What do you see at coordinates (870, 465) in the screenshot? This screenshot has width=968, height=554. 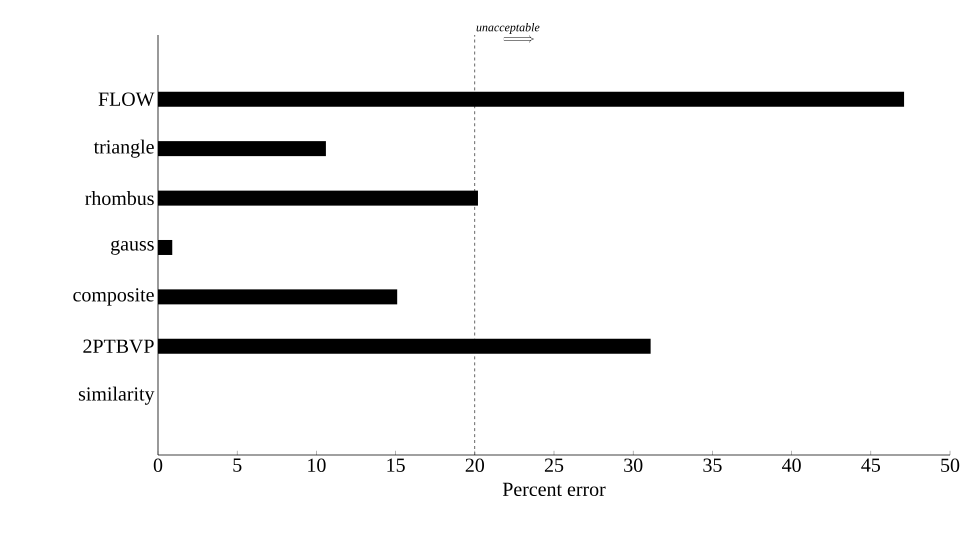 I see `x-tick-label: 45` at bounding box center [870, 465].